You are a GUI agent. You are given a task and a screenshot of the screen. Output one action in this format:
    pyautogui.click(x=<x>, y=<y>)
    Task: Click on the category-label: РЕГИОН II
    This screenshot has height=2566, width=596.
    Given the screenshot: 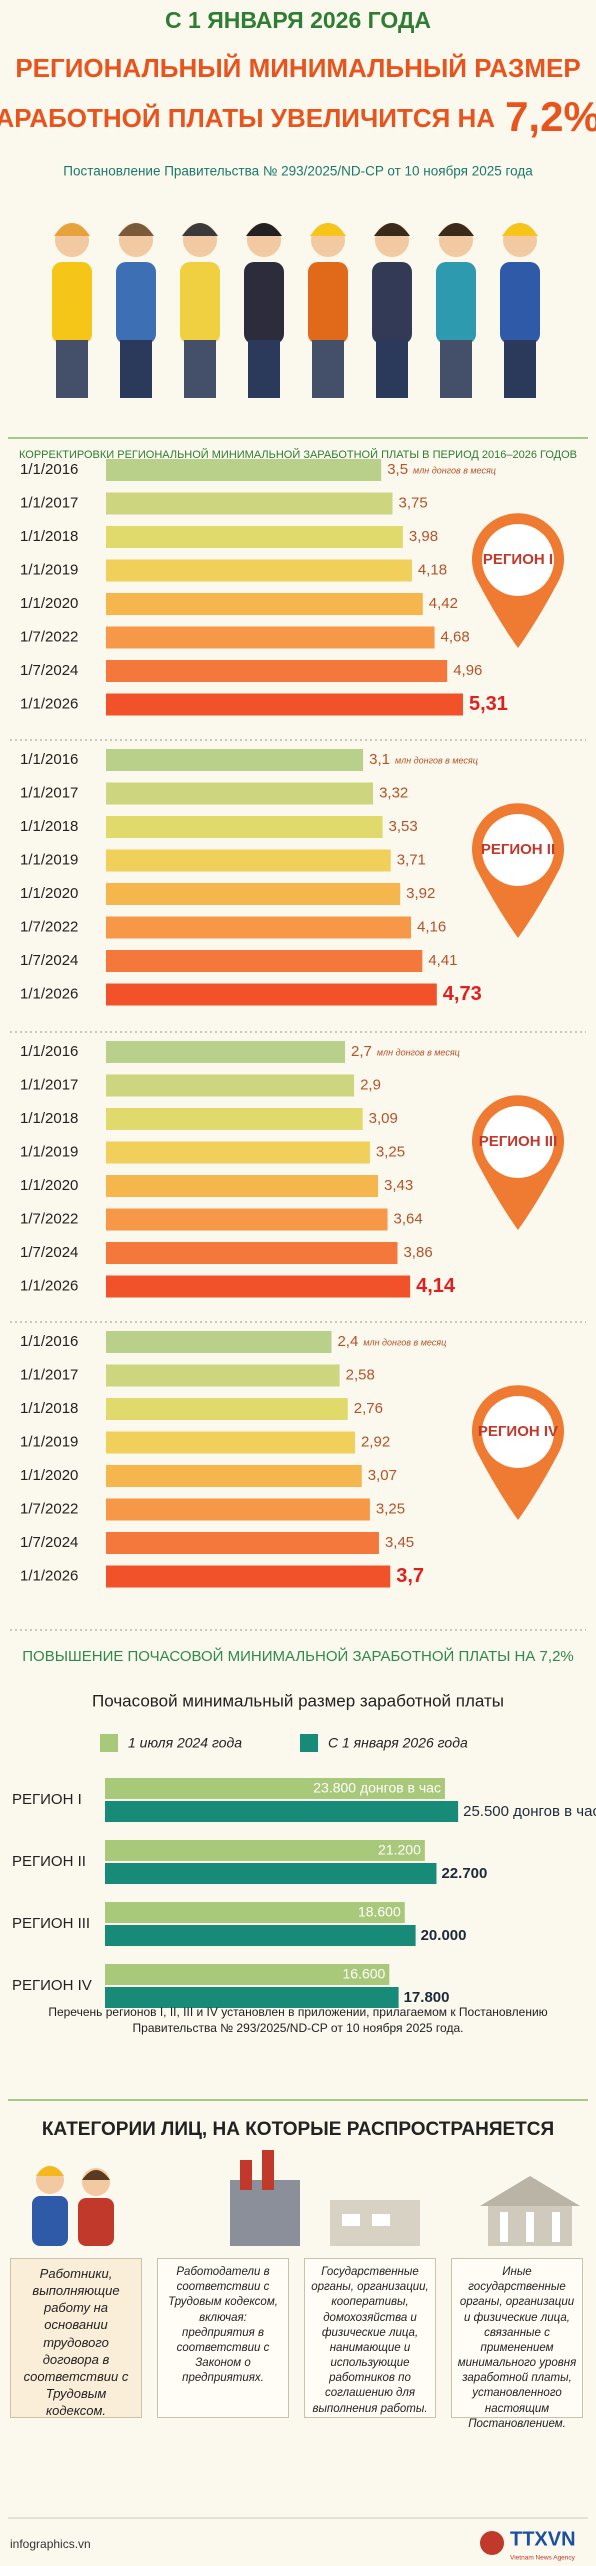 What is the action you would take?
    pyautogui.click(x=49, y=1861)
    